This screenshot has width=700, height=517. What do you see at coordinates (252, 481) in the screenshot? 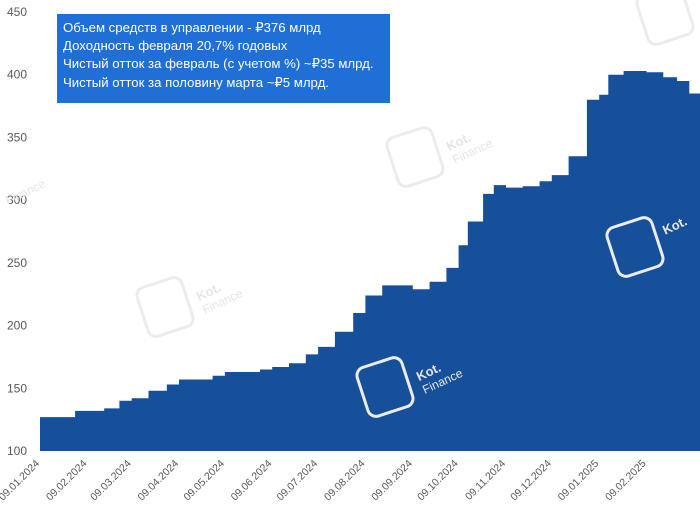
I see `x-tick-label: 09.06.2024` at bounding box center [252, 481].